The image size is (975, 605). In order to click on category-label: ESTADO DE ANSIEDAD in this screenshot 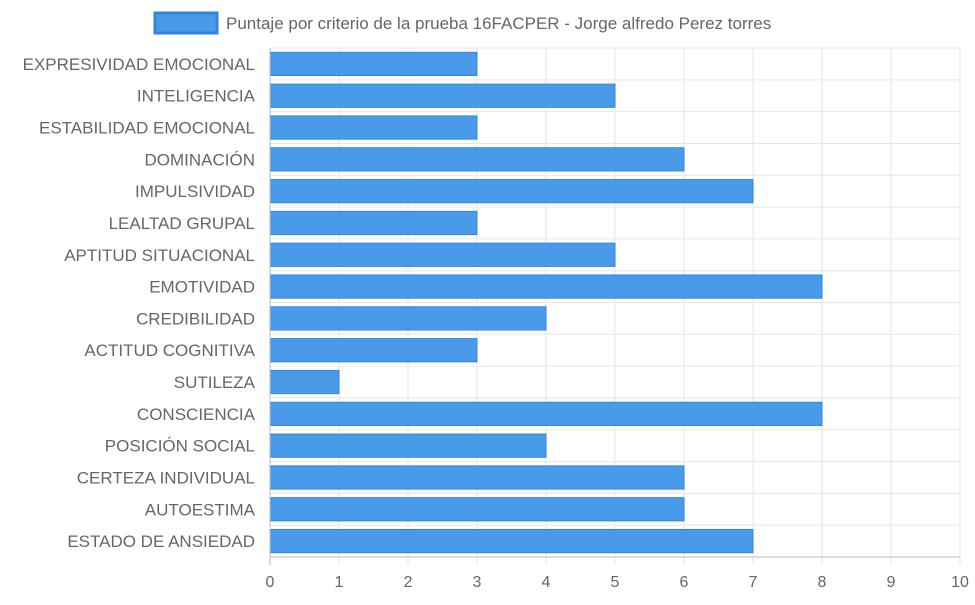, I will do `click(161, 541)`.